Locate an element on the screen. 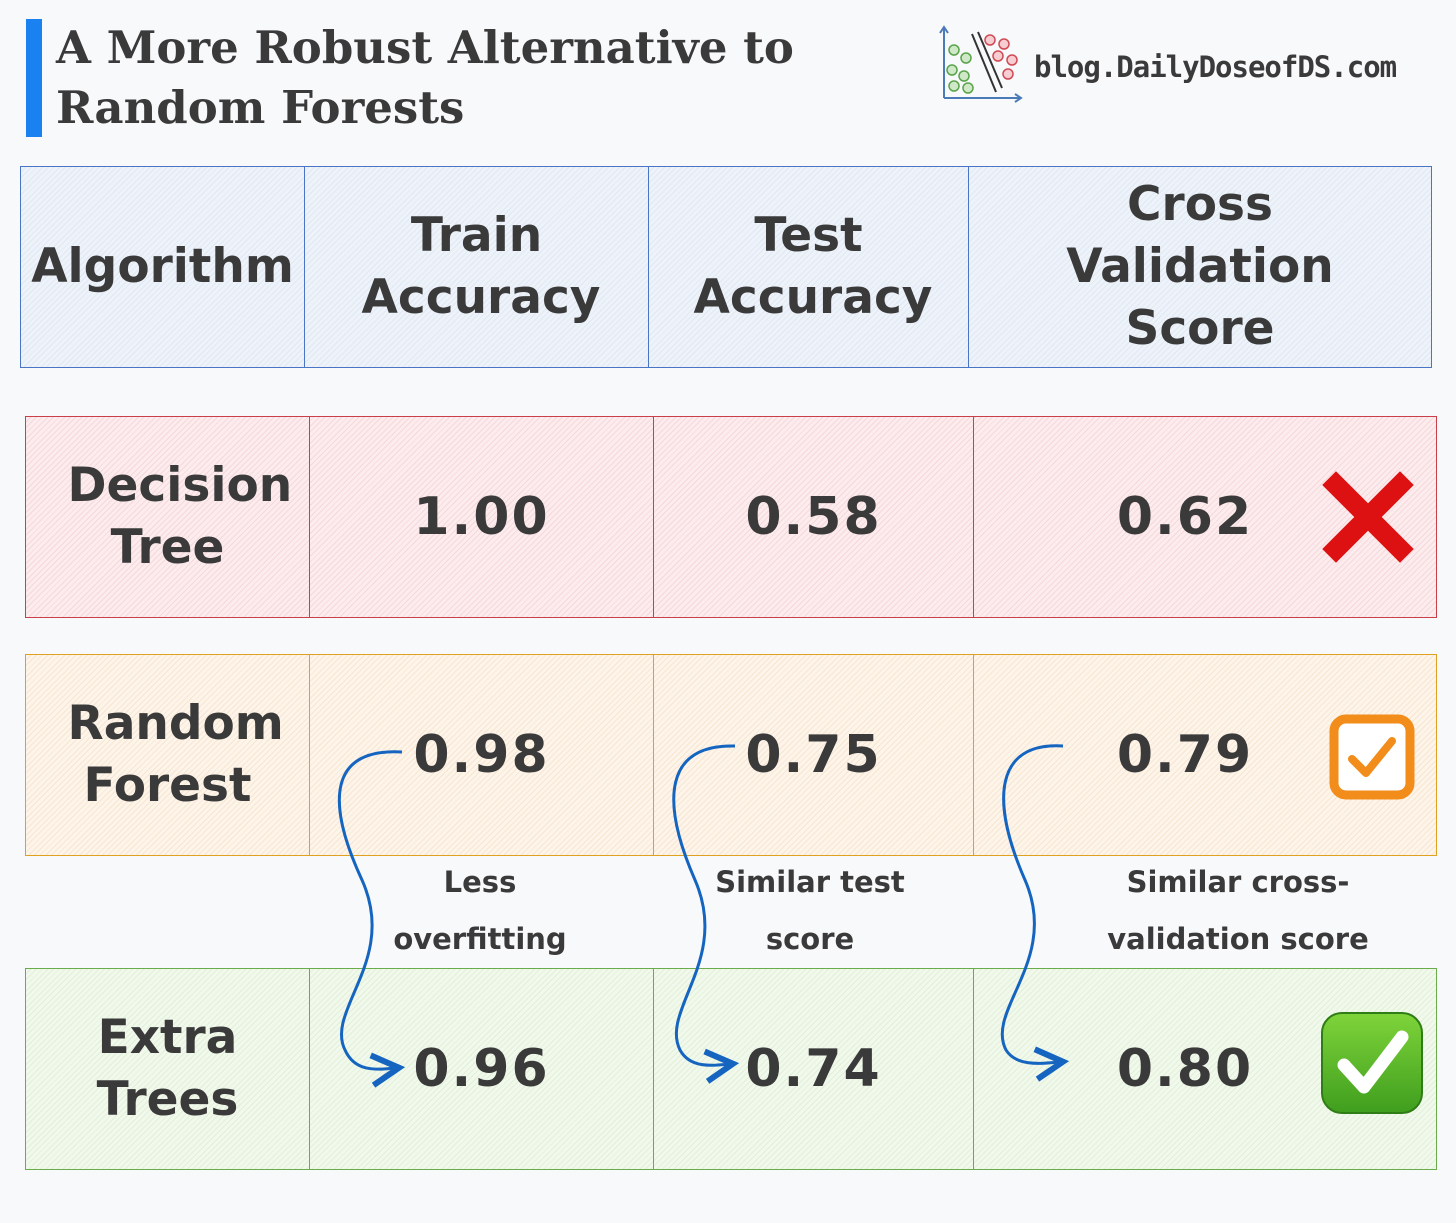  column-header-label: Cross Validation Score is located at coordinates (1200, 266).